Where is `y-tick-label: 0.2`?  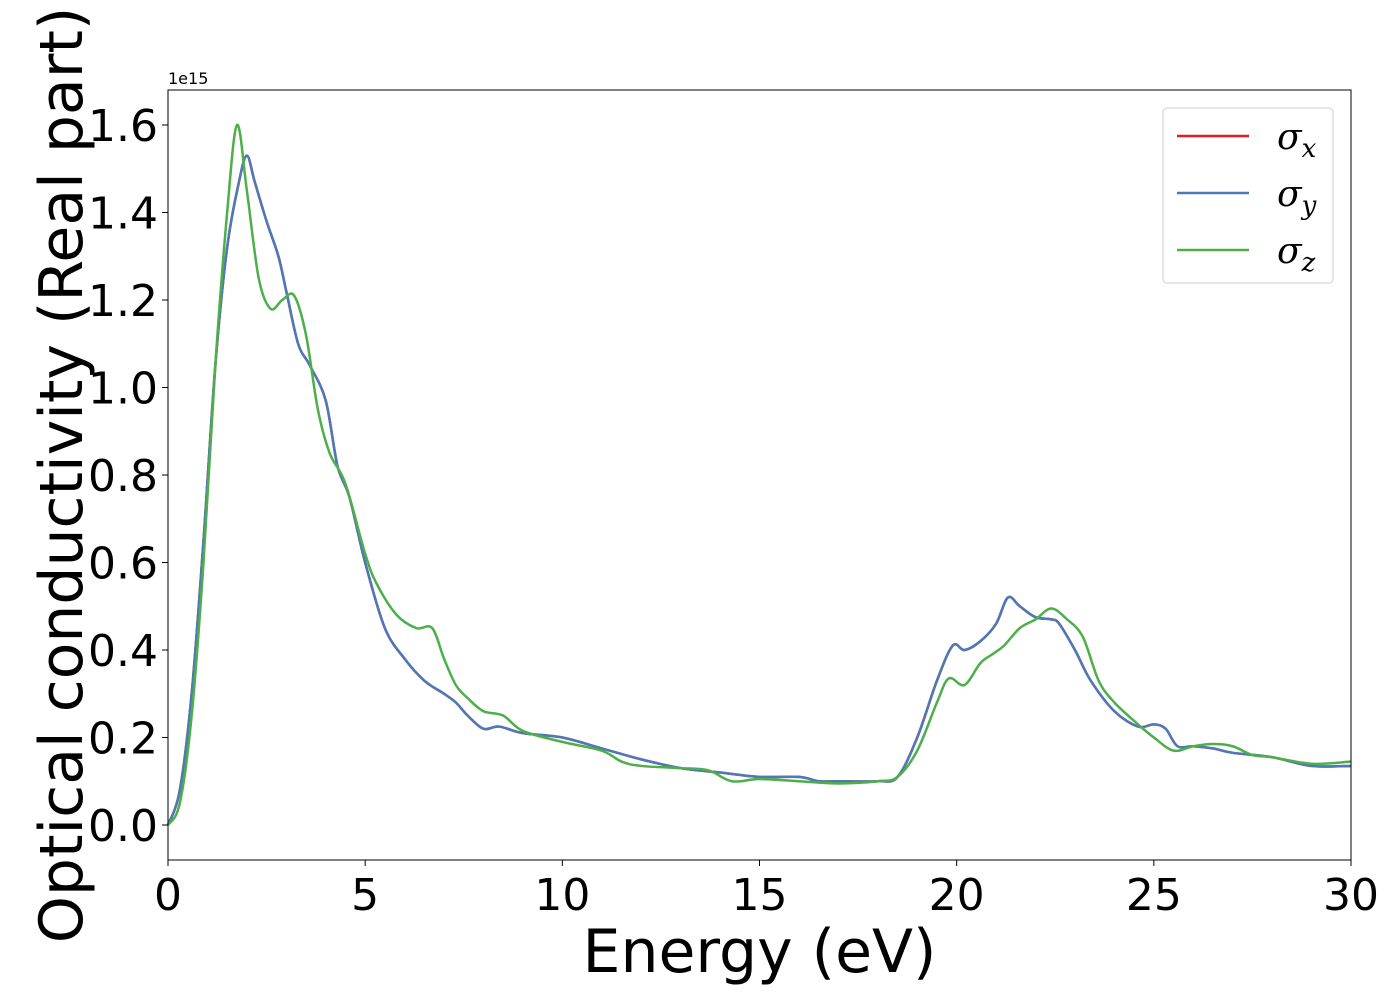 y-tick-label: 0.2 is located at coordinates (123, 739).